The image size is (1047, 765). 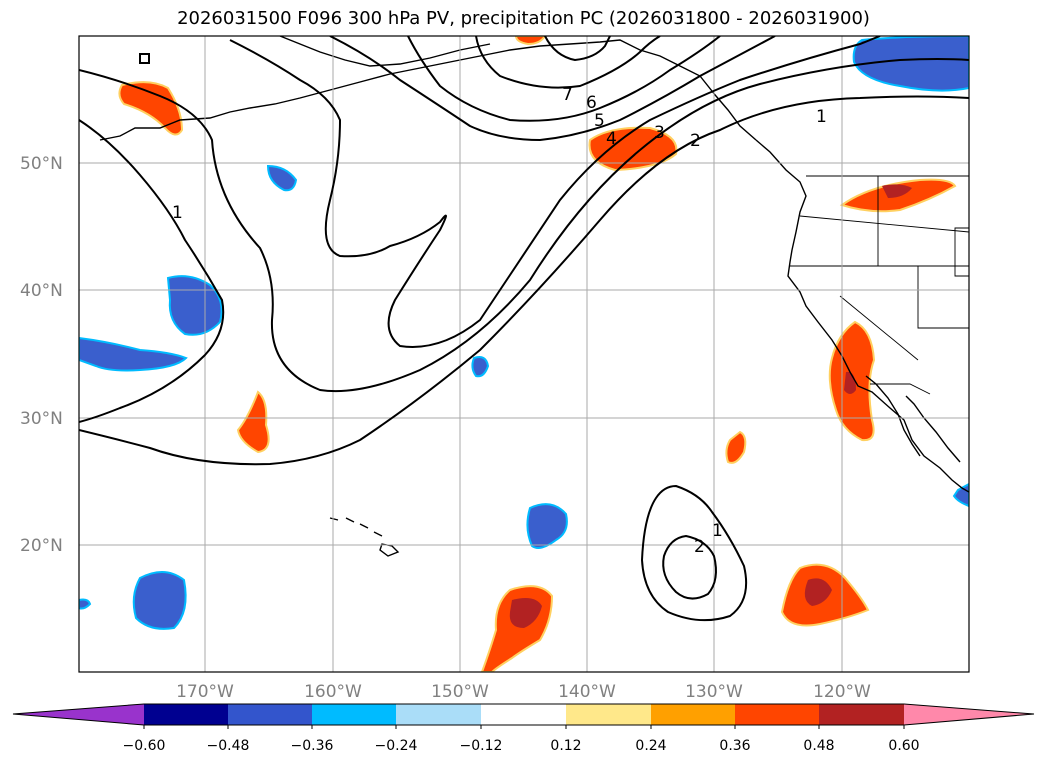 I want to click on contour-label: 4, so click(x=611, y=139).